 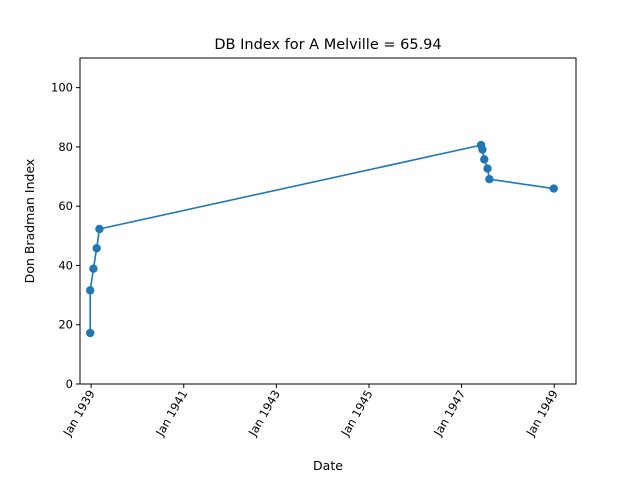 I want to click on y-tick-label: 60, so click(x=65, y=206).